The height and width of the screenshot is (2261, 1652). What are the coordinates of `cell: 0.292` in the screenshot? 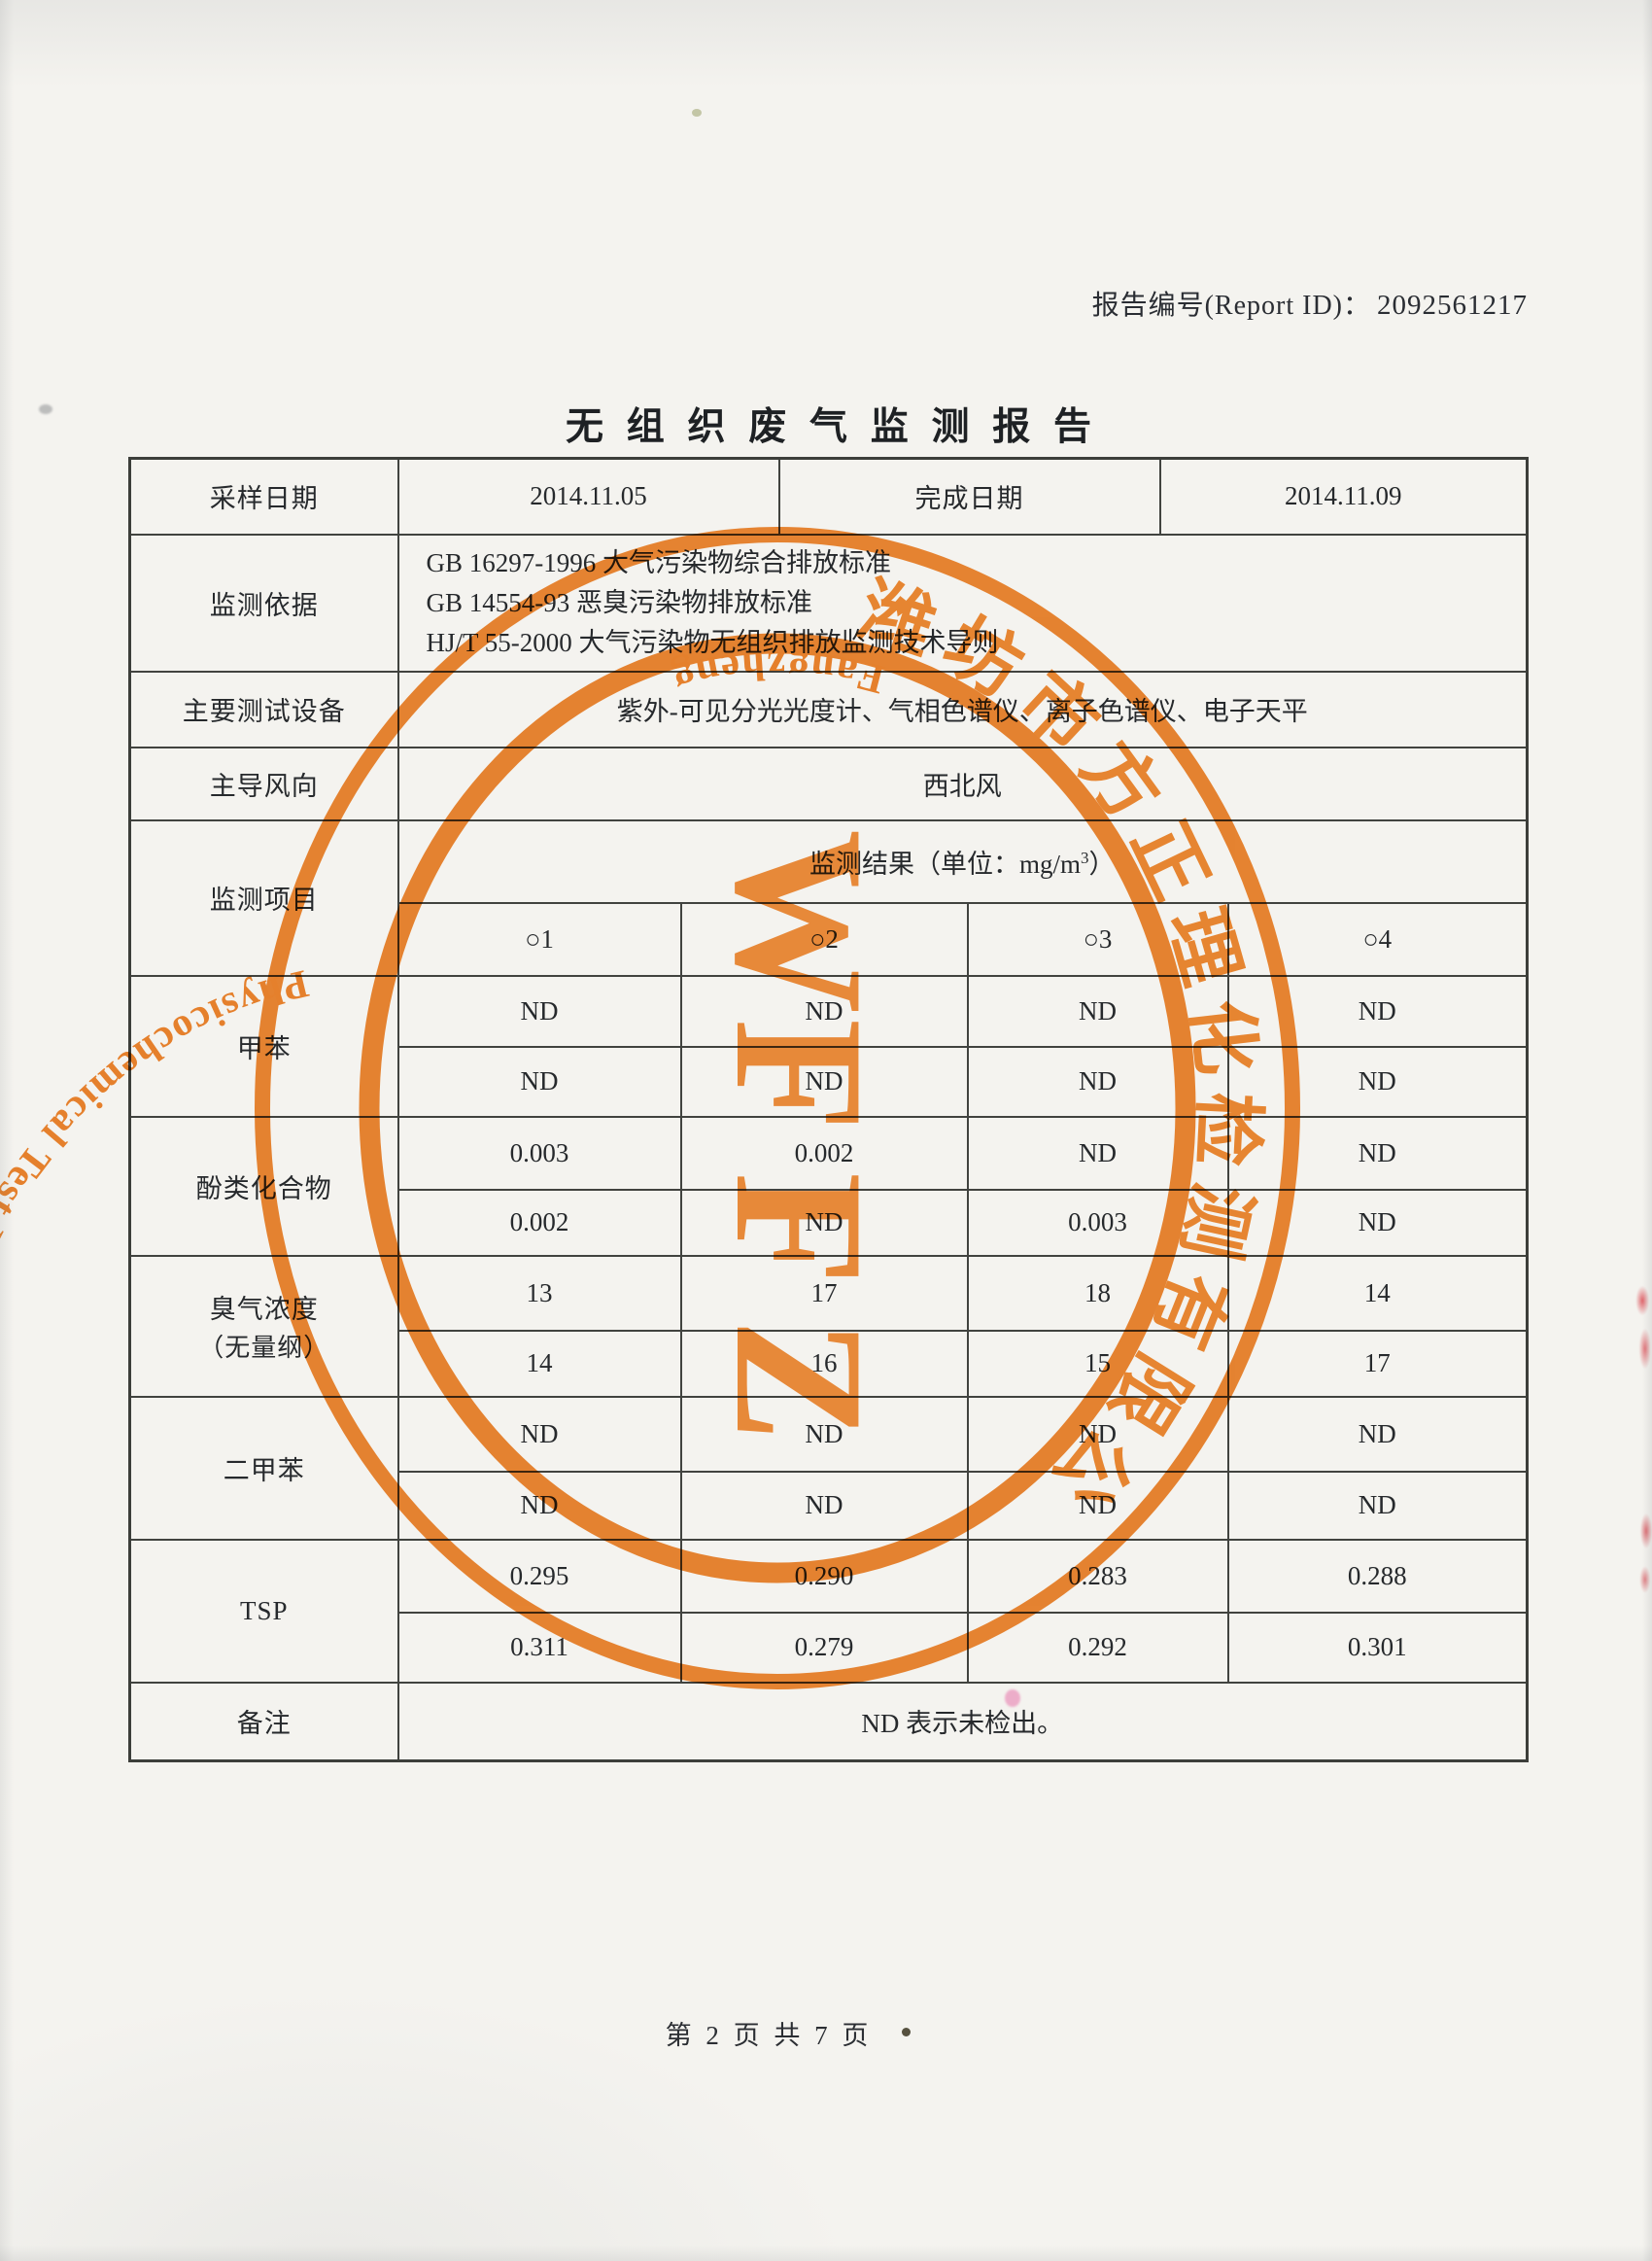 It's located at (1097, 1647).